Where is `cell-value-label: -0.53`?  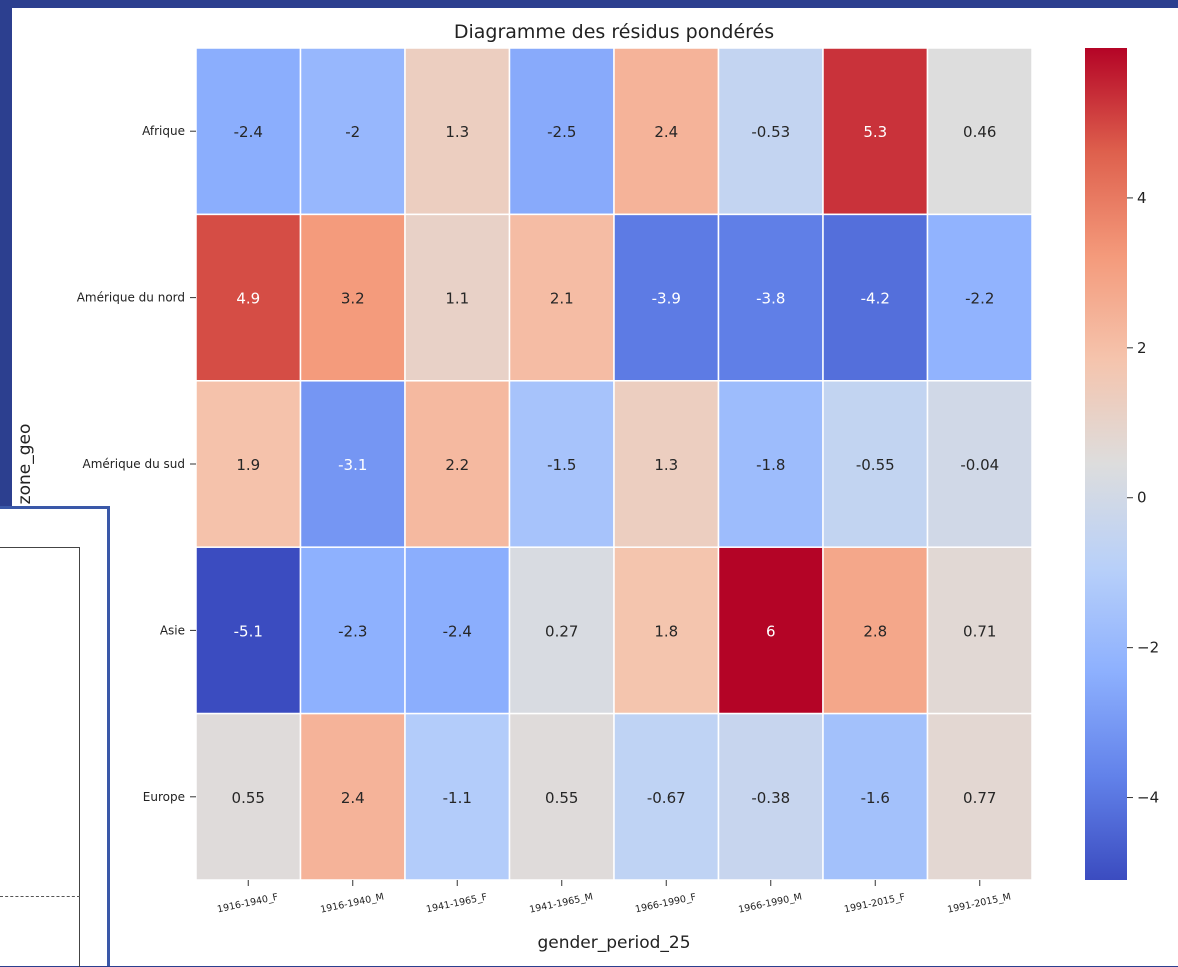 cell-value-label: -0.53 is located at coordinates (770, 132).